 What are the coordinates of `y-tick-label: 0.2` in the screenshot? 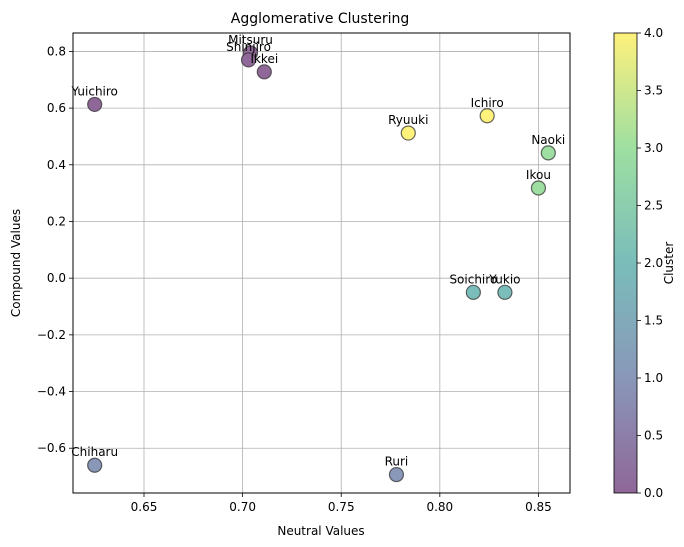 It's located at (56, 221).